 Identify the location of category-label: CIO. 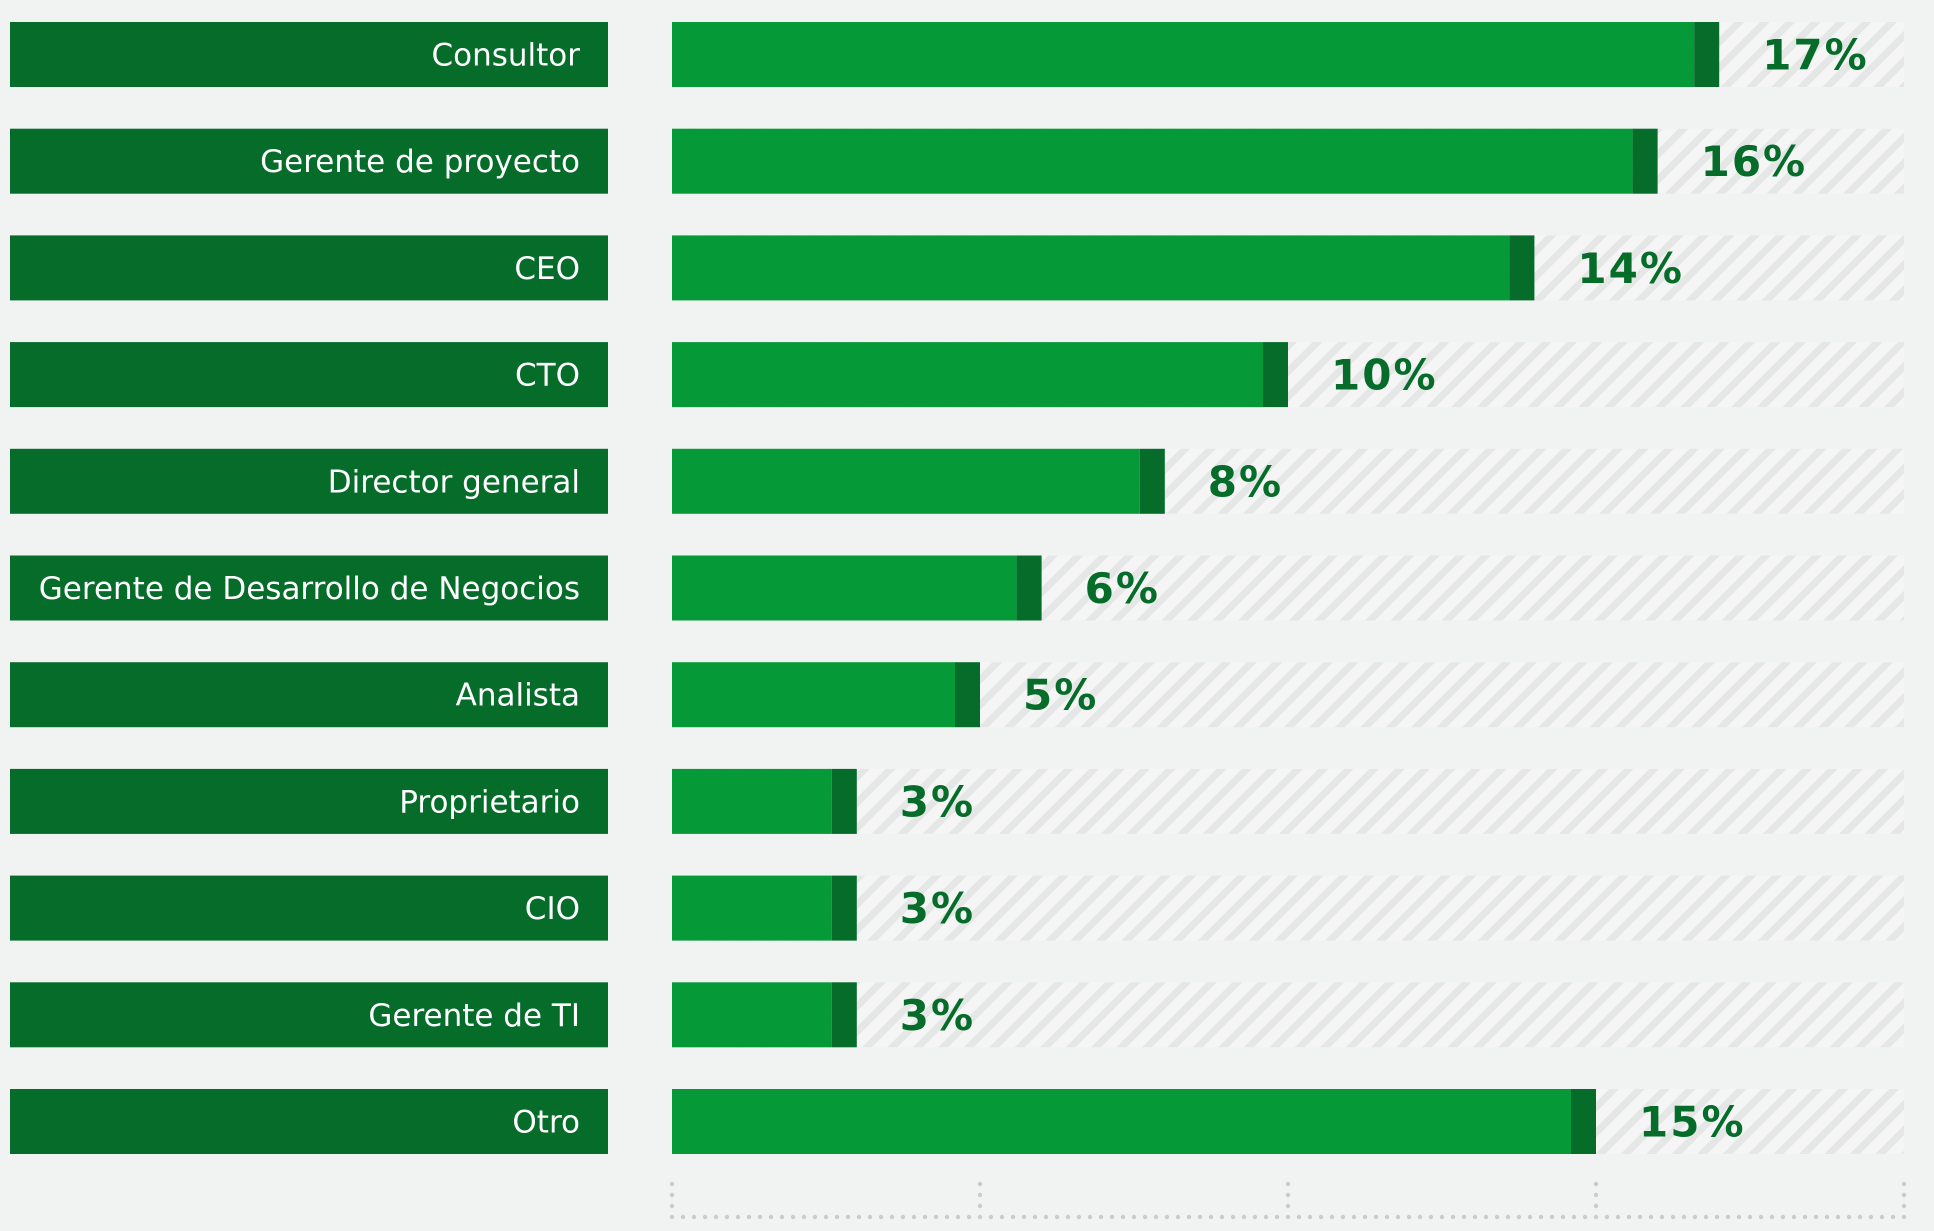
(552, 909).